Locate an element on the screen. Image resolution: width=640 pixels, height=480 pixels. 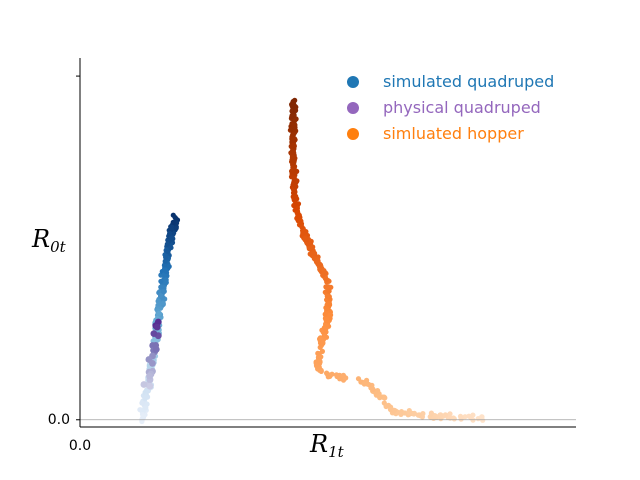
y-axis-label-main: R is located at coordinates (40, 239).